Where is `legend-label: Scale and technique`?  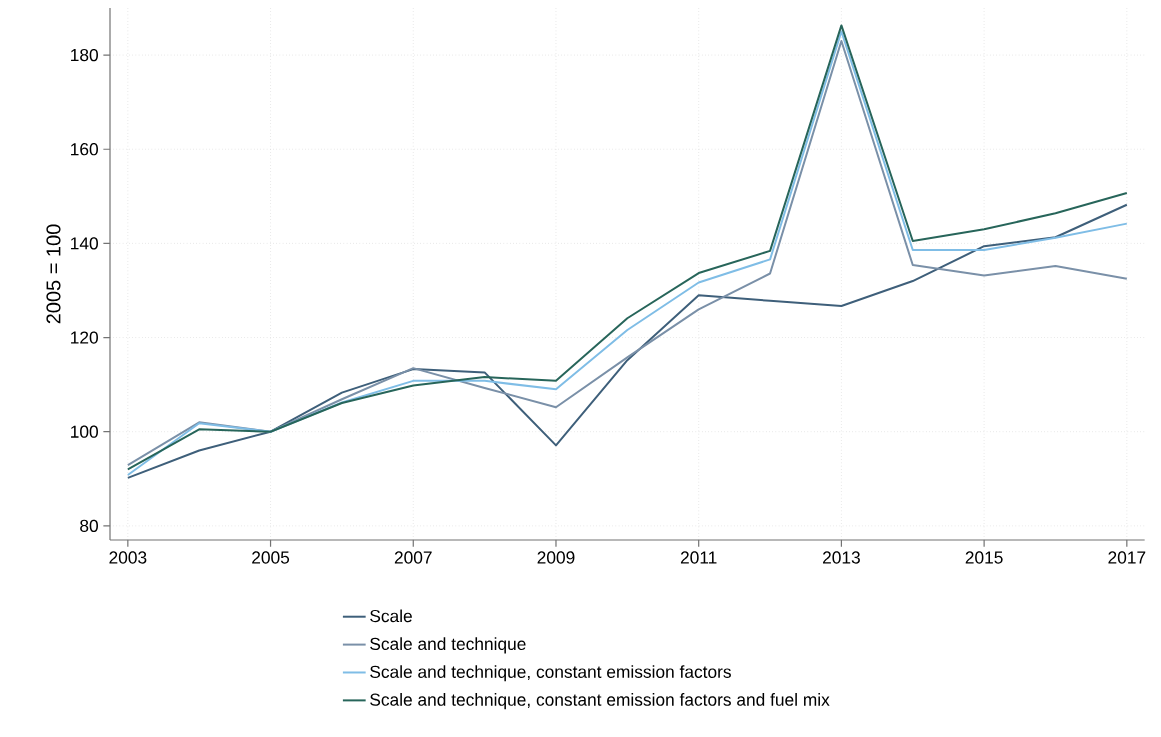 legend-label: Scale and technique is located at coordinates (448, 645).